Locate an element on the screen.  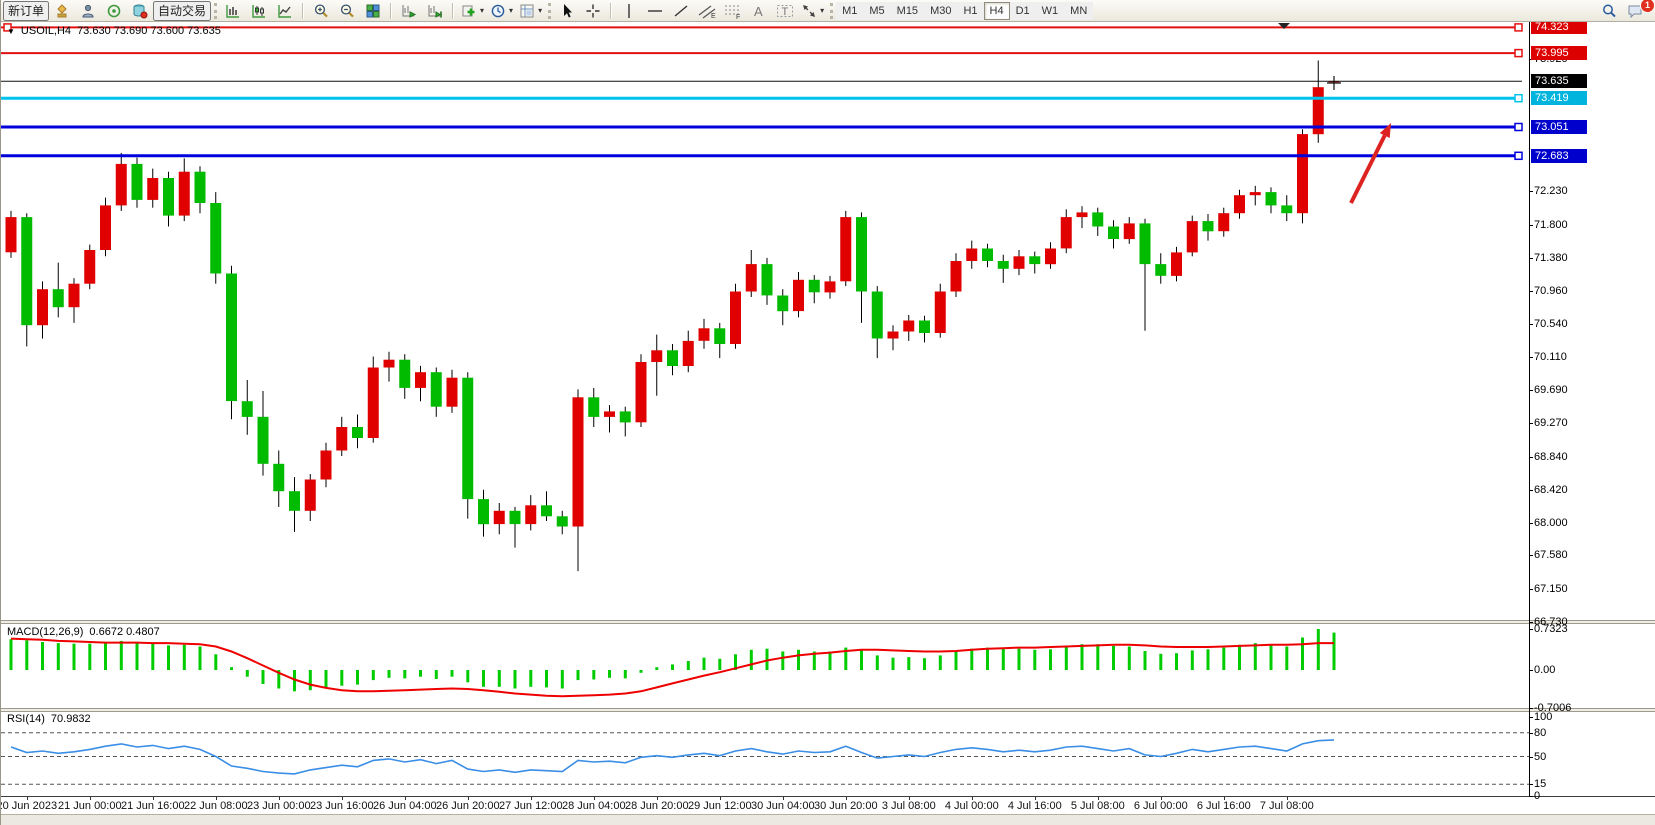
line-chart-icon is located at coordinates (285, 11).